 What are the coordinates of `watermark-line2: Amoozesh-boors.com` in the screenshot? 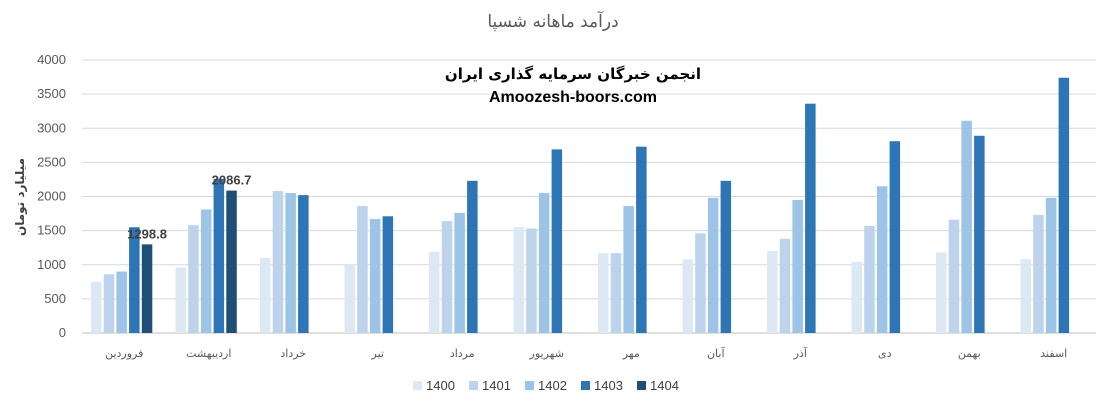 It's located at (573, 97).